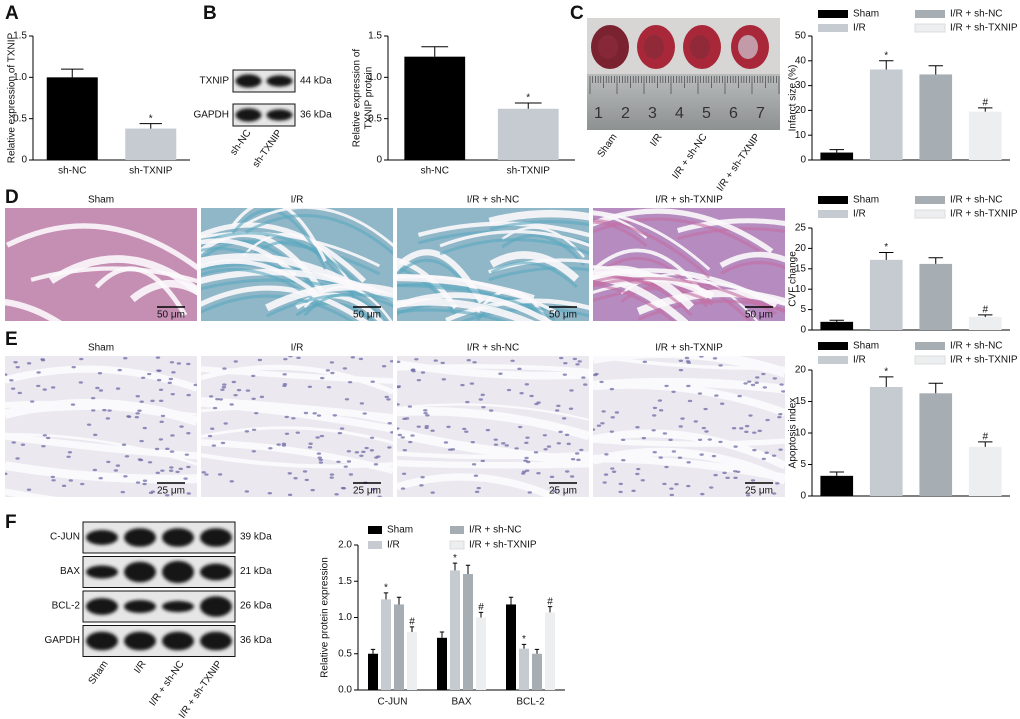  Describe the element at coordinates (503, 545) in the screenshot. I see `legend-label: I/R + sh-TXNIP` at that location.